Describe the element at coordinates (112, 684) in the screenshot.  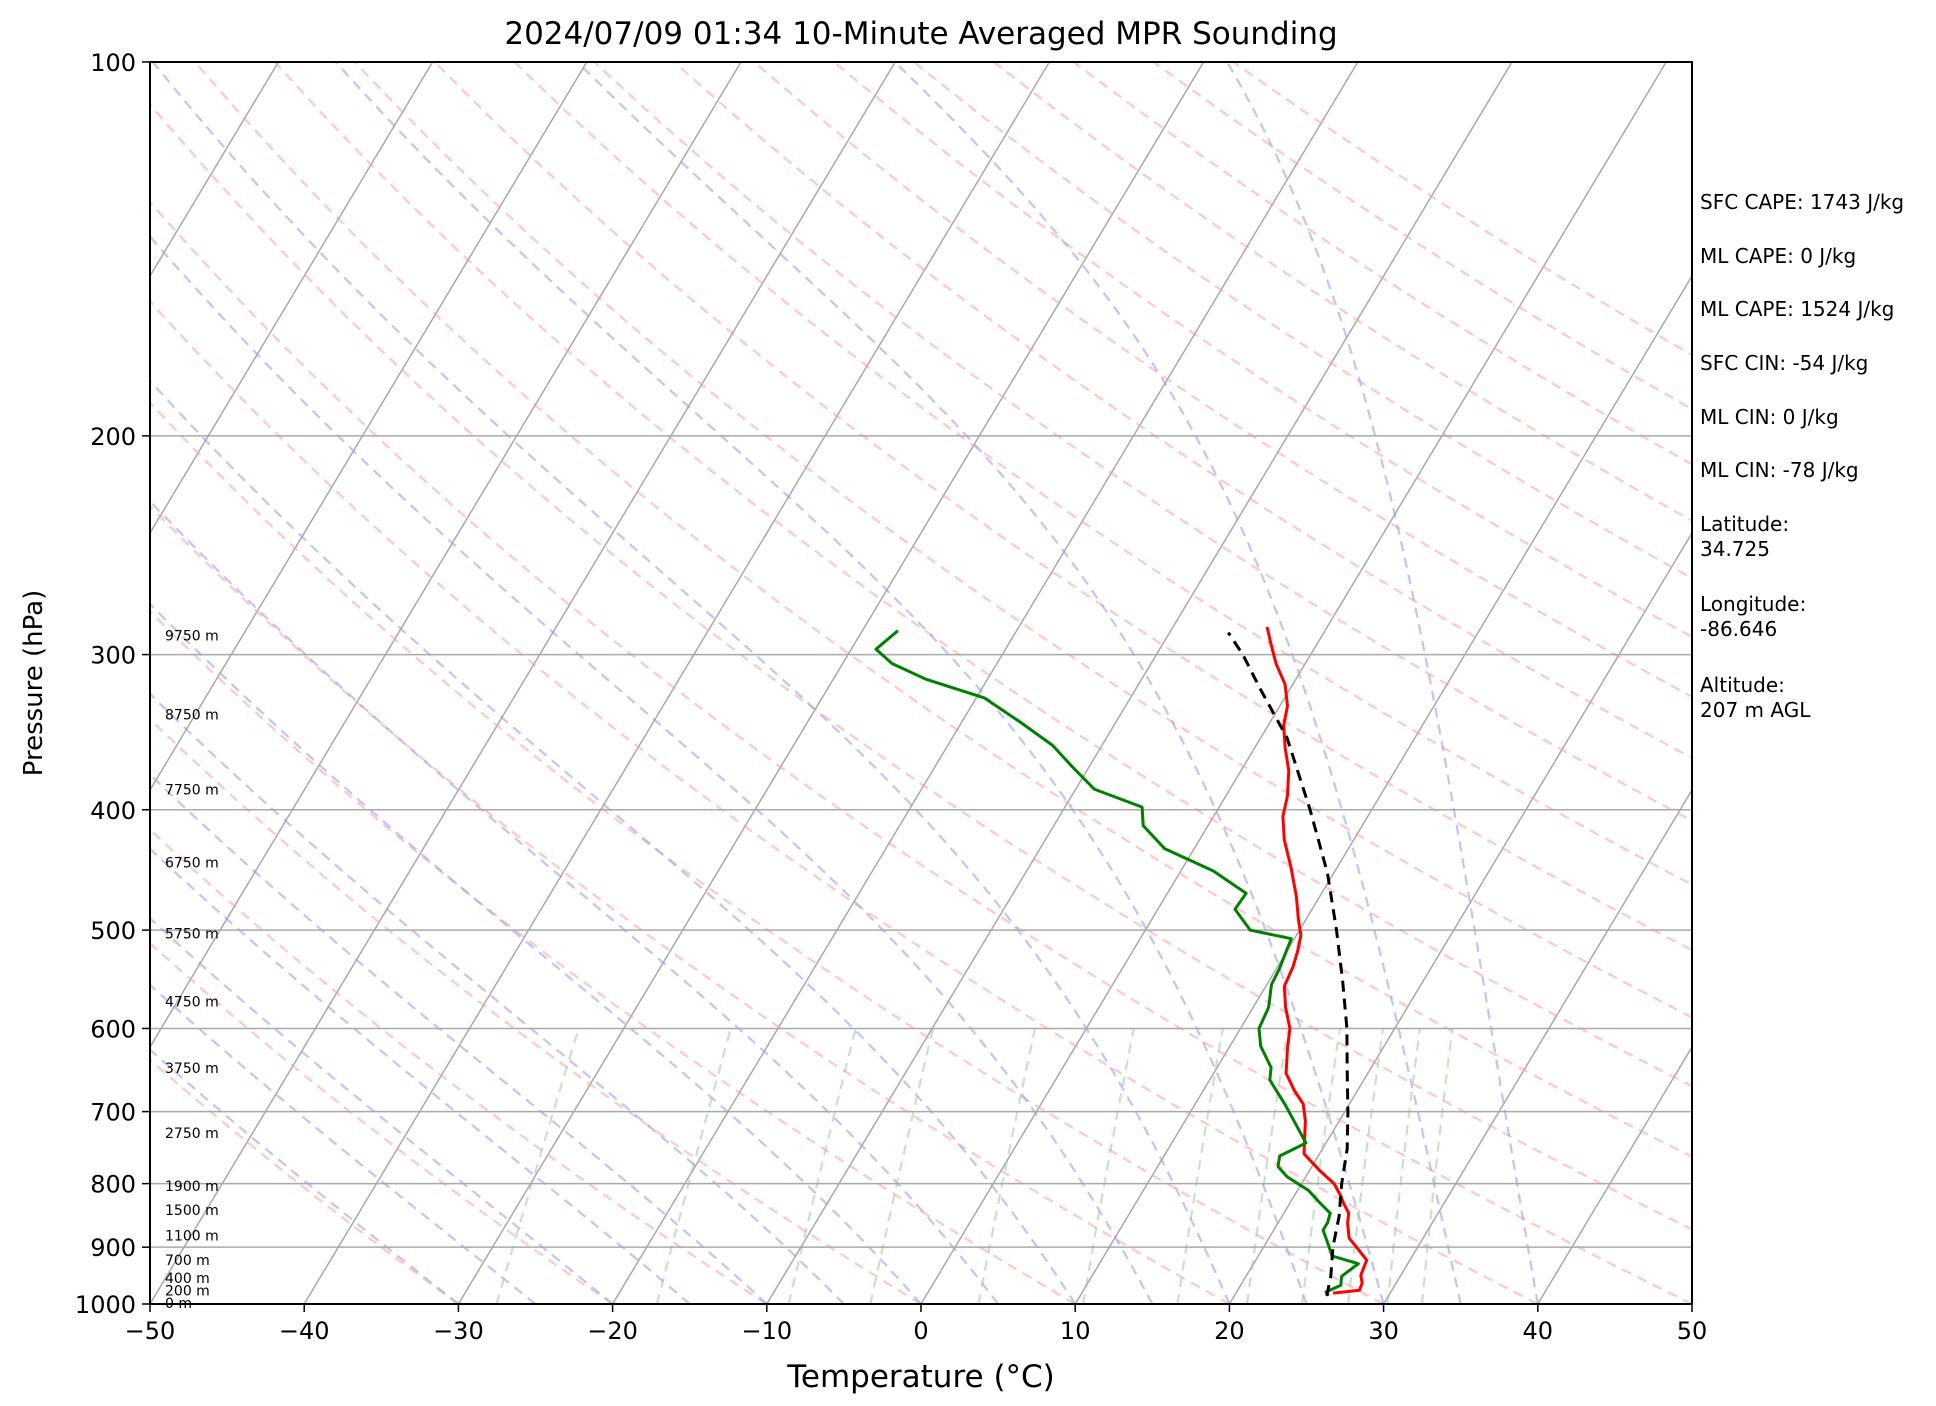
I see `y-axis-ticks: 1000 900 800 700 600 500 400 300 200 100` at that location.